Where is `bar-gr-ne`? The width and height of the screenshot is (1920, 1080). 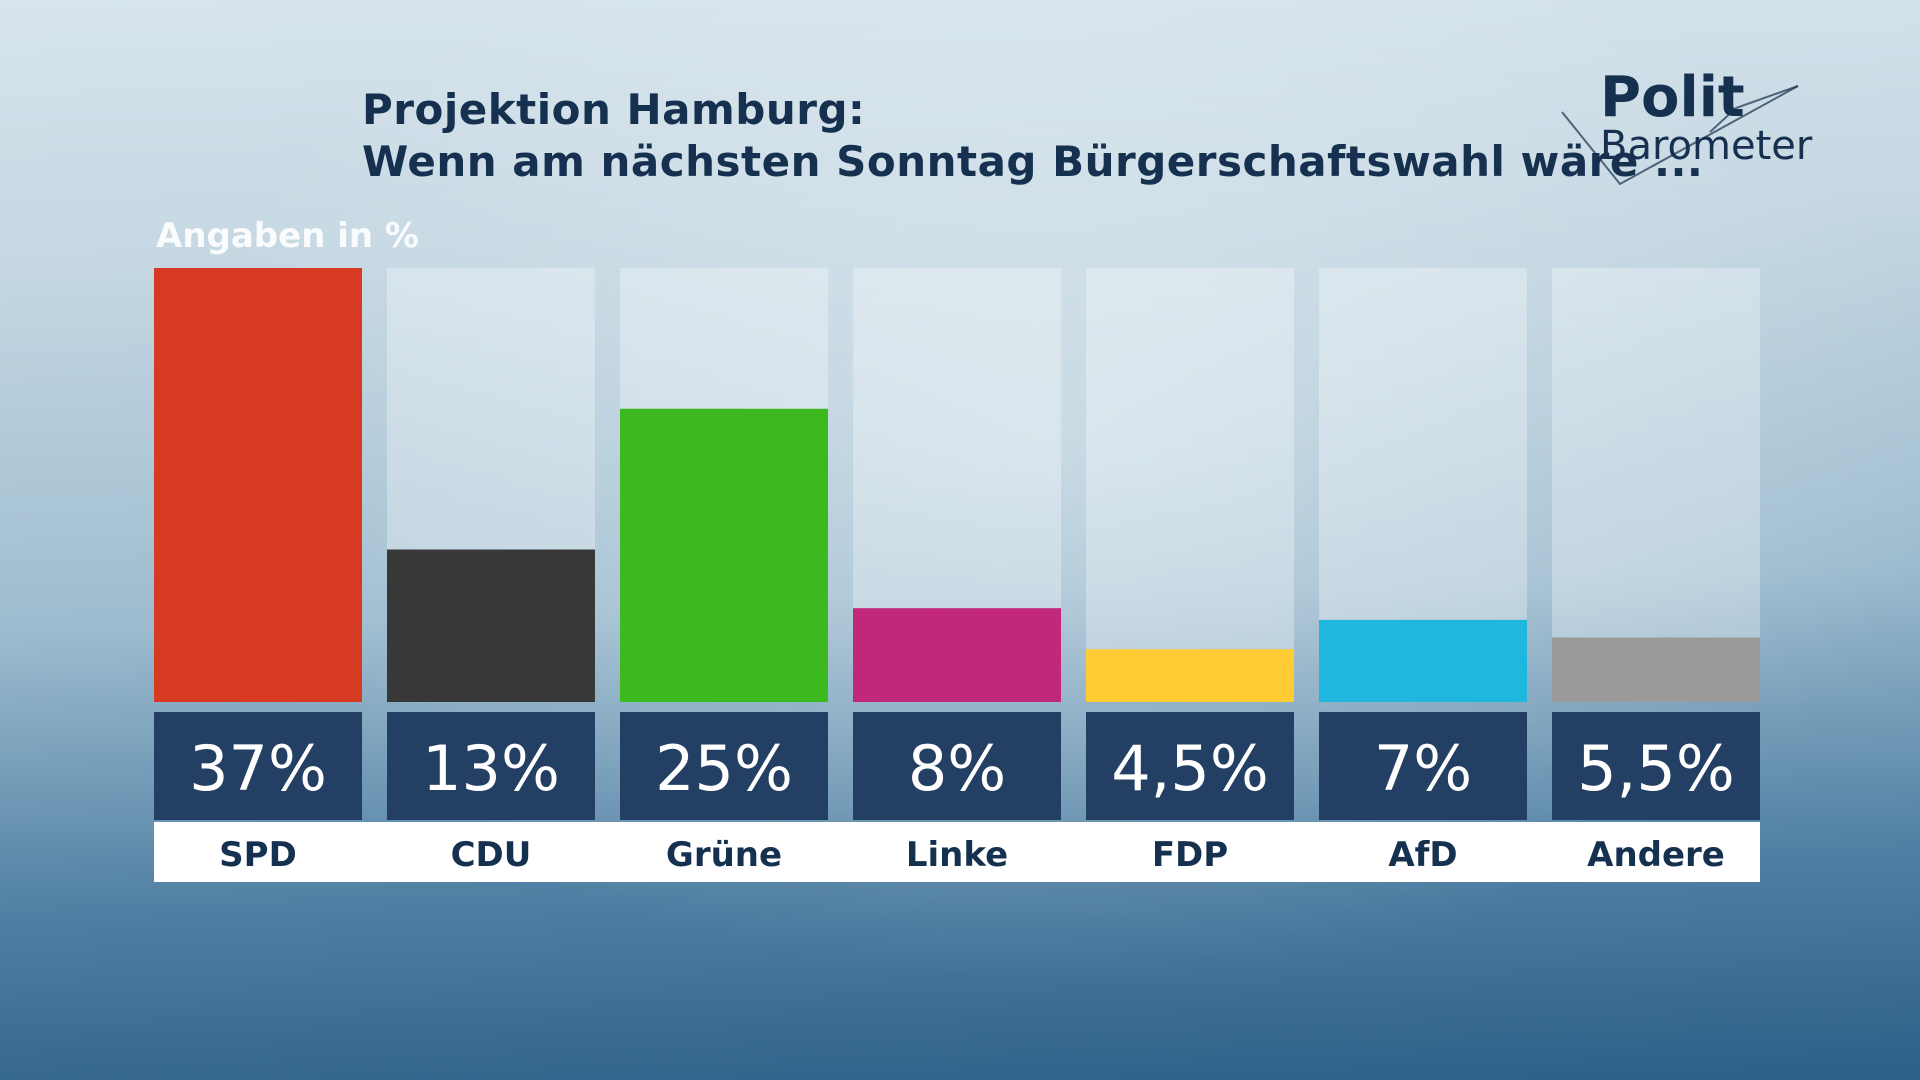
bar-gr-ne is located at coordinates (724, 555).